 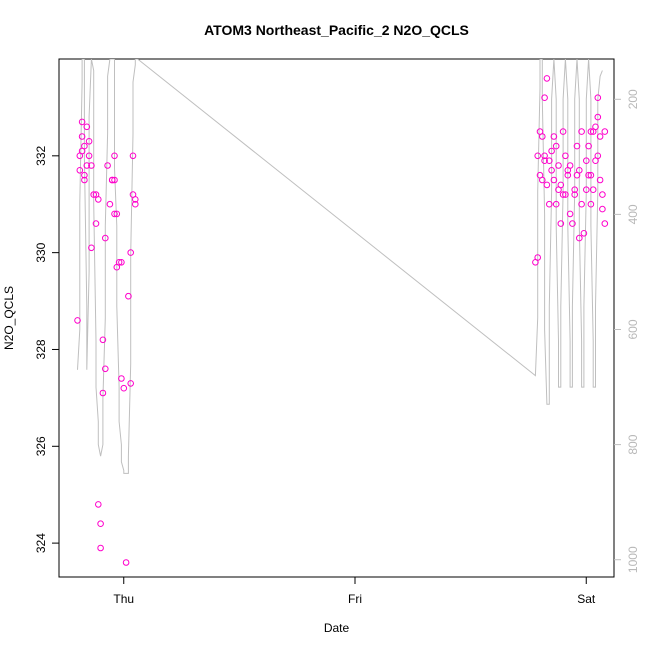 What do you see at coordinates (123, 599) in the screenshot?
I see `x-tick-label: Thu` at bounding box center [123, 599].